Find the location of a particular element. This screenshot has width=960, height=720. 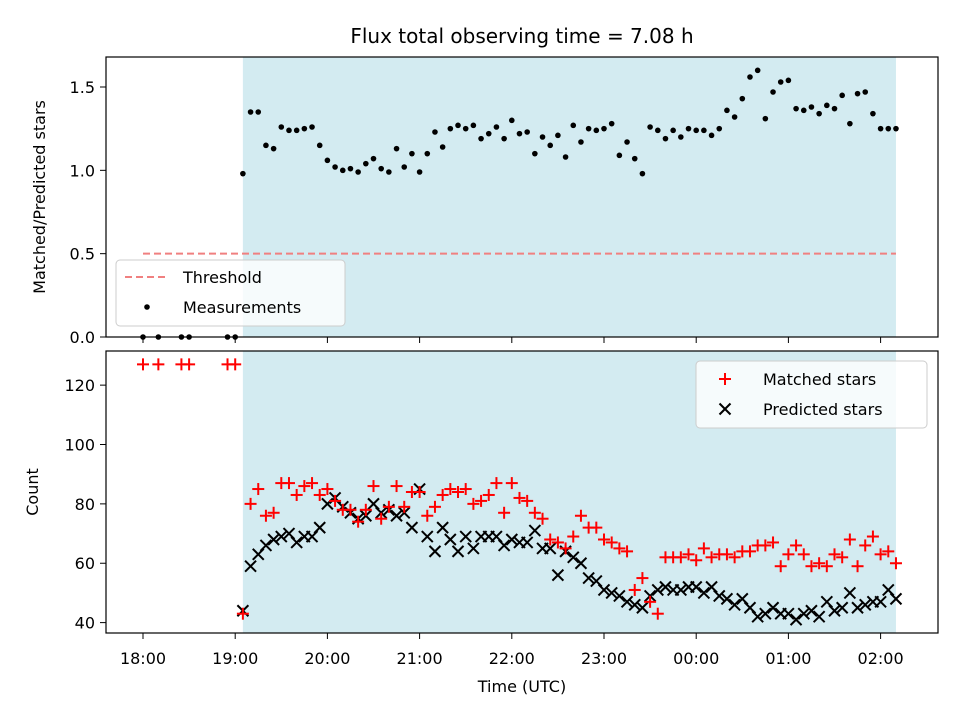

ratio-y-axis-label: Matched/Predicted stars is located at coordinates (39, 197).